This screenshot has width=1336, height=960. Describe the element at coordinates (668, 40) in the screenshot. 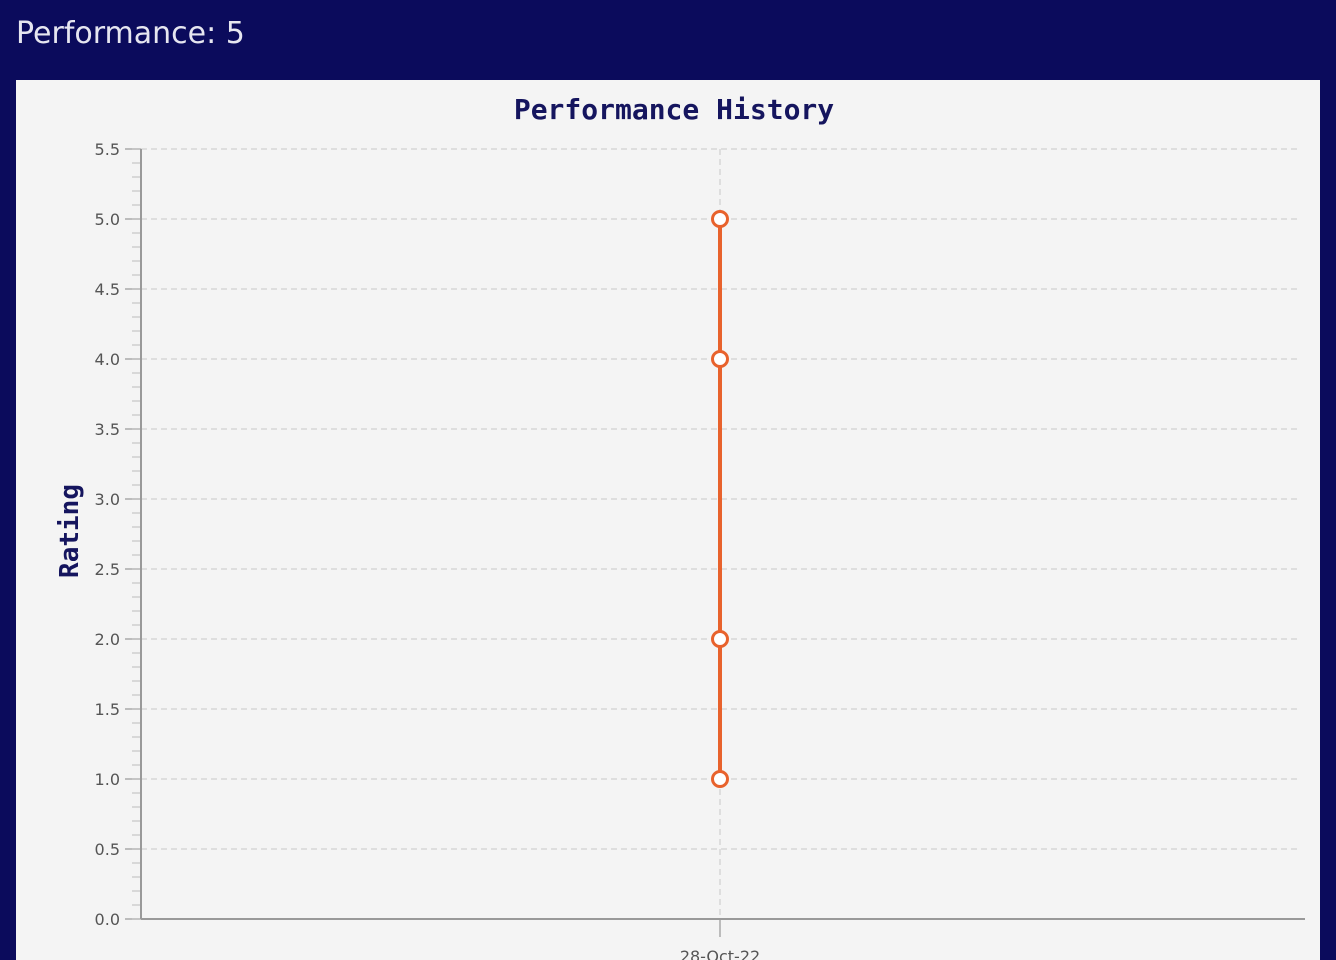

I see `page-header: Performance: 5` at that location.